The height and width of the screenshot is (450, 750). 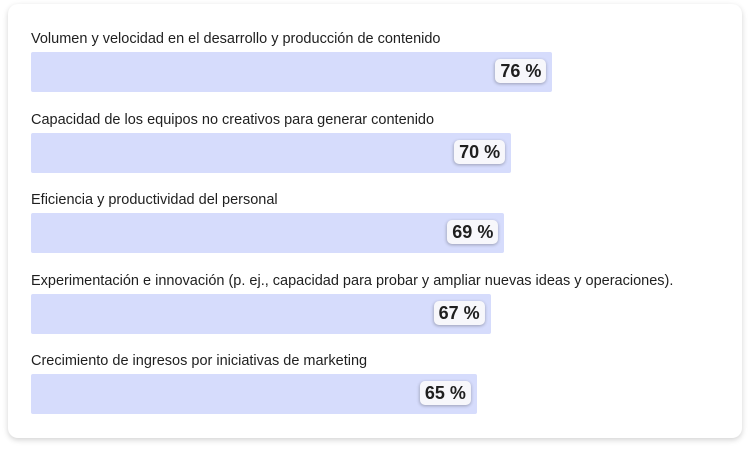 I want to click on value-label: 76 %, so click(x=521, y=71).